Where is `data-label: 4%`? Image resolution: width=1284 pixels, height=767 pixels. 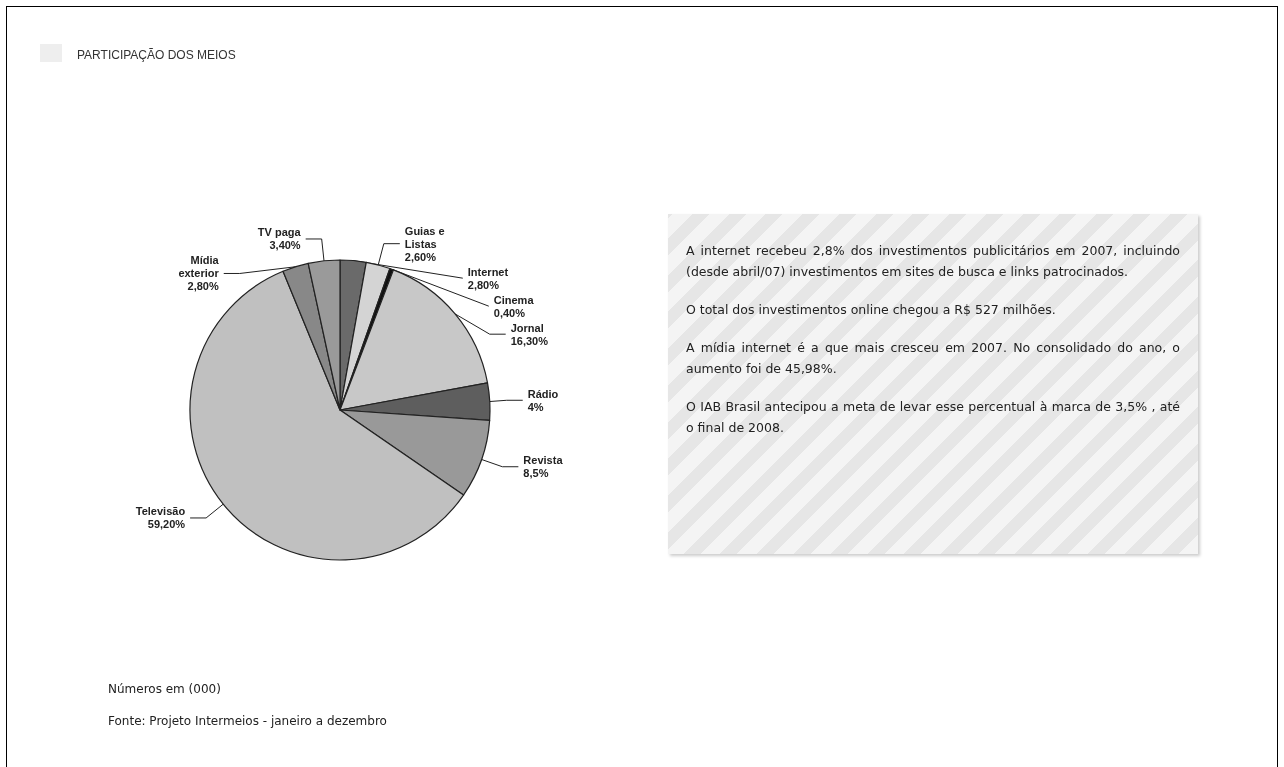
data-label: 4% is located at coordinates (535, 406).